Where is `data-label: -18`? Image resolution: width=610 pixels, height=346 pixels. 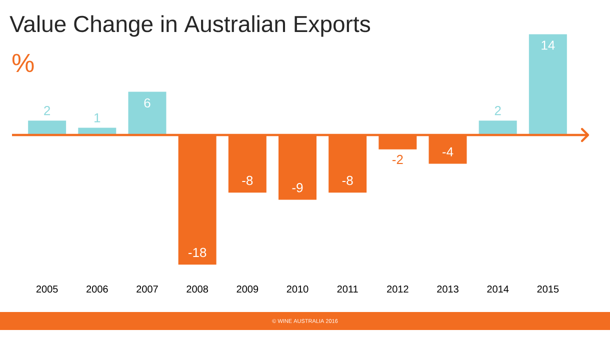
data-label: -18 is located at coordinates (197, 253).